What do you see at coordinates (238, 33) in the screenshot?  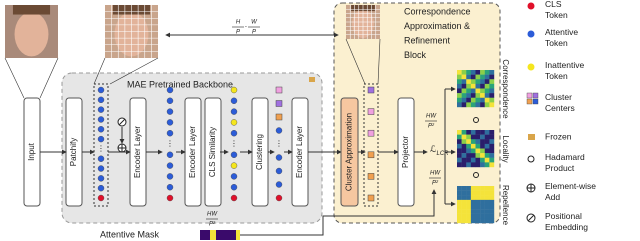 I see `grid-h-den: P` at bounding box center [238, 33].